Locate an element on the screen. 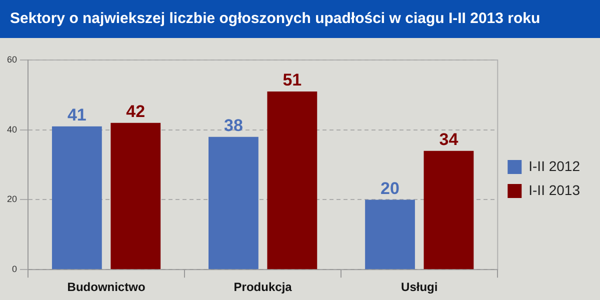 Image resolution: width=600 pixels, height=300 pixels. y-tick-label: 20 is located at coordinates (12, 199).